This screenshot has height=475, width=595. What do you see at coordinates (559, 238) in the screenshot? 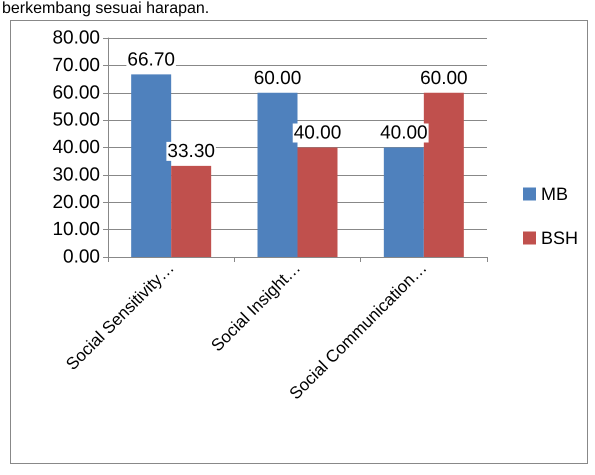
I see `legend-label: BSH` at bounding box center [559, 238].